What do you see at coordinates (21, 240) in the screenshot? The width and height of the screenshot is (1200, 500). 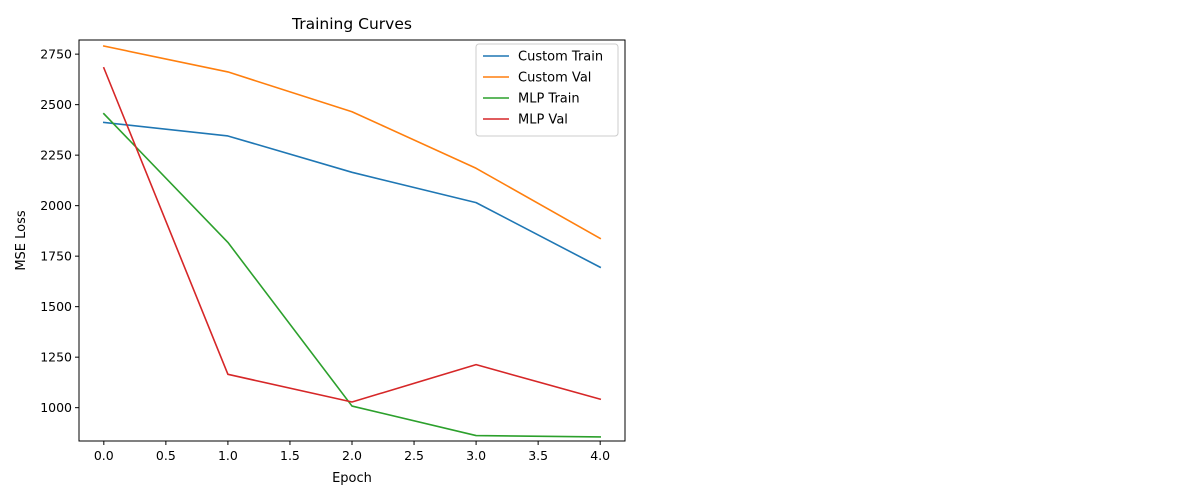 I see `y-axis-label: MSE Loss` at bounding box center [21, 240].